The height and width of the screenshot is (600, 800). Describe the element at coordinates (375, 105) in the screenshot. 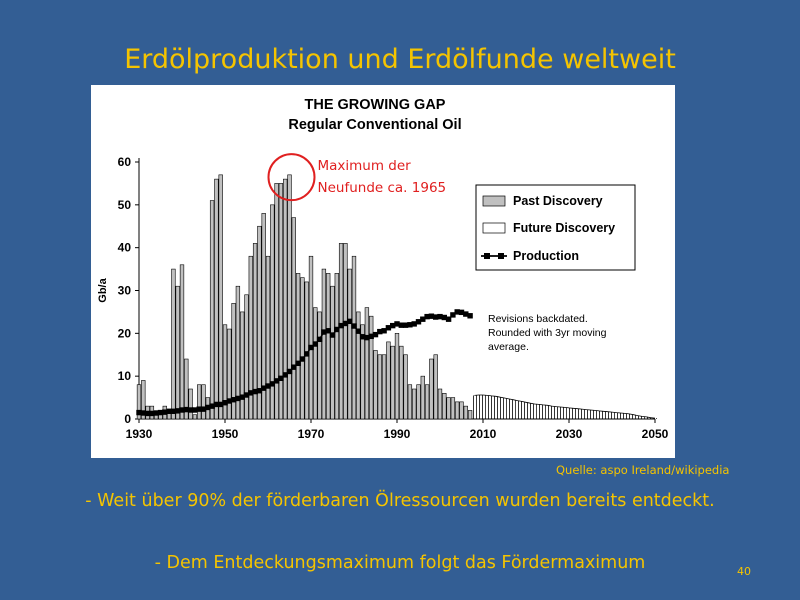

I see `chart-title: THE GROWING GAP` at that location.